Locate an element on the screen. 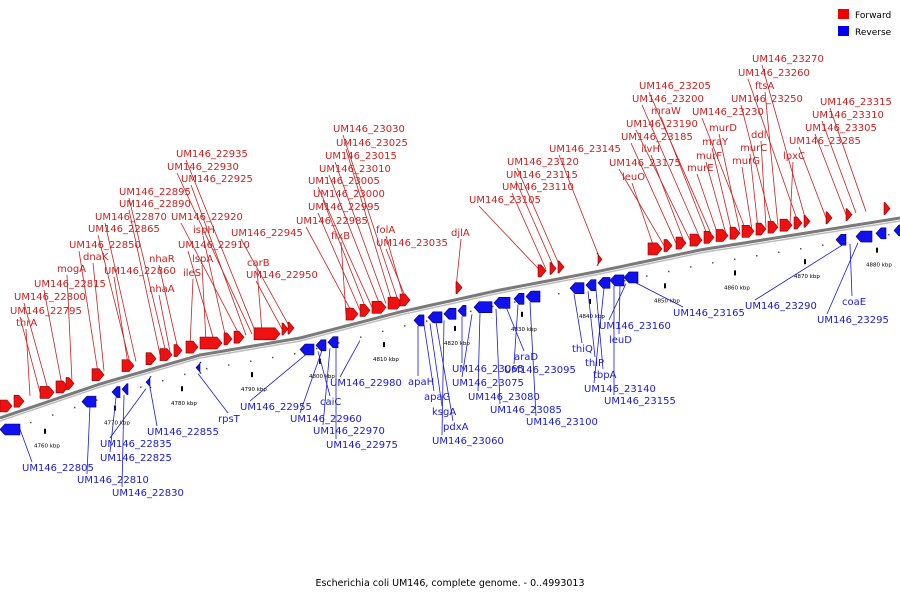  reverse-gene-label: ksgA is located at coordinates (444, 412).